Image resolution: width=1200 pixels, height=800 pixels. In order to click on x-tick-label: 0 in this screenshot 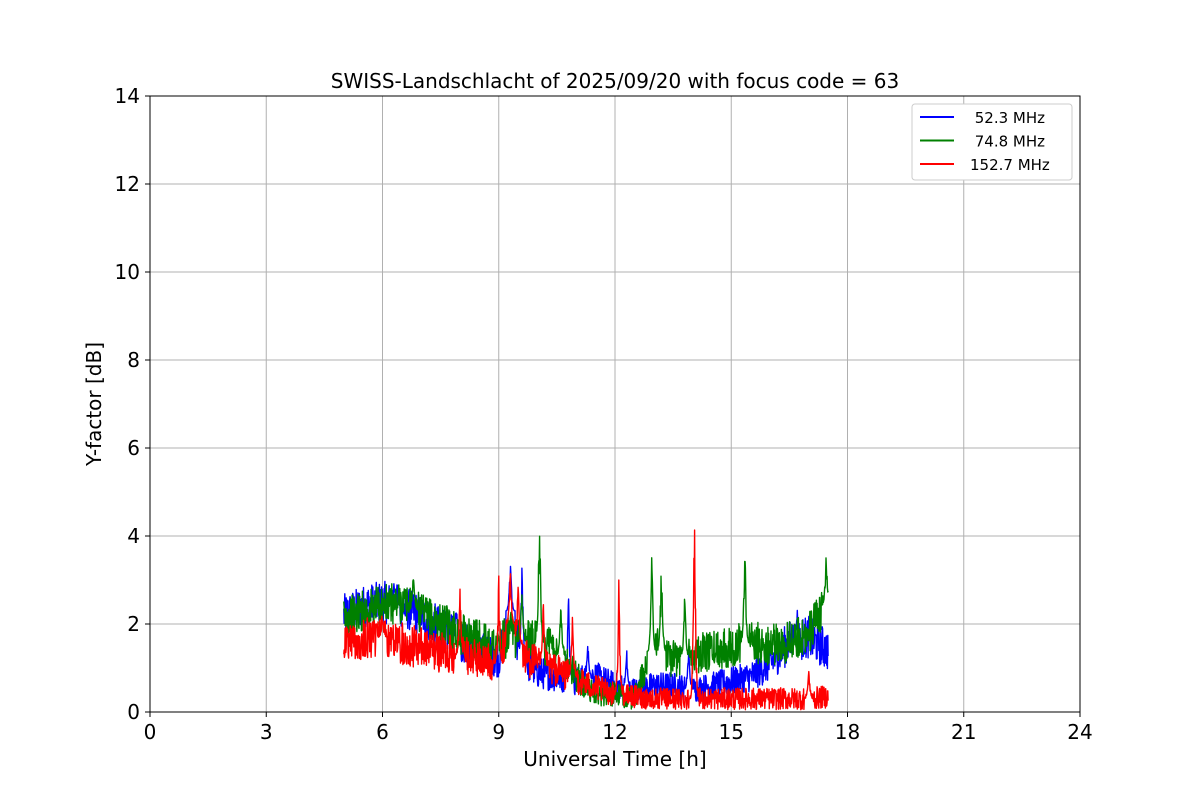, I will do `click(150, 732)`.